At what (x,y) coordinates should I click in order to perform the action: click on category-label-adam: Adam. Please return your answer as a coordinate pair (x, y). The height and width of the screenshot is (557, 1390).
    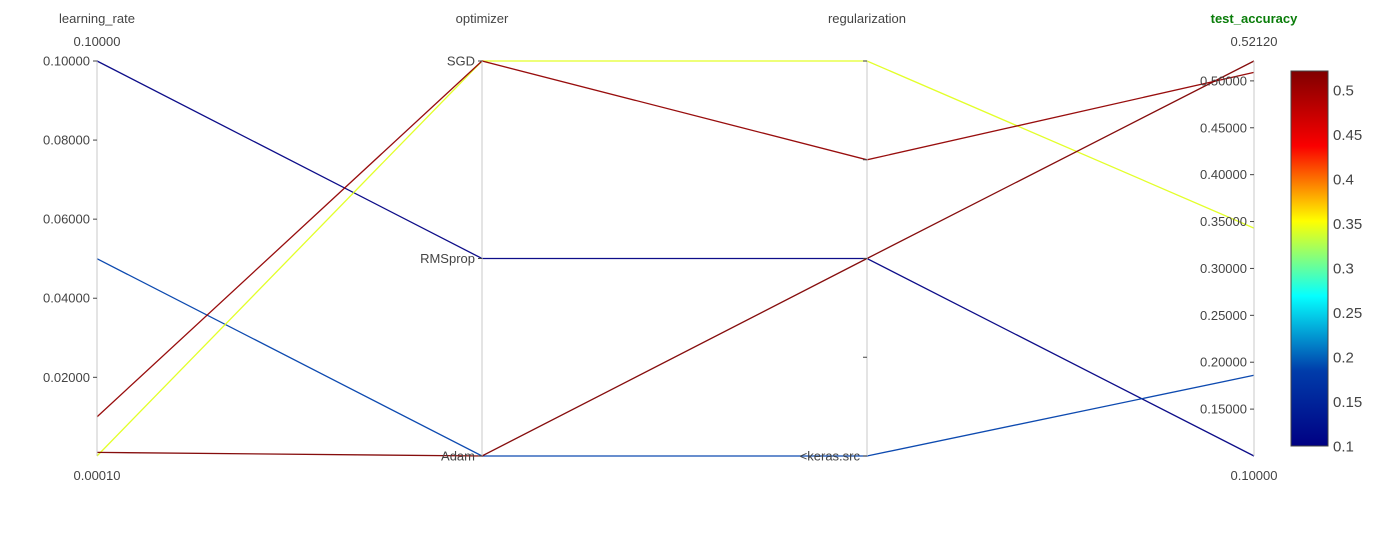
    Looking at the image, I should click on (458, 456).